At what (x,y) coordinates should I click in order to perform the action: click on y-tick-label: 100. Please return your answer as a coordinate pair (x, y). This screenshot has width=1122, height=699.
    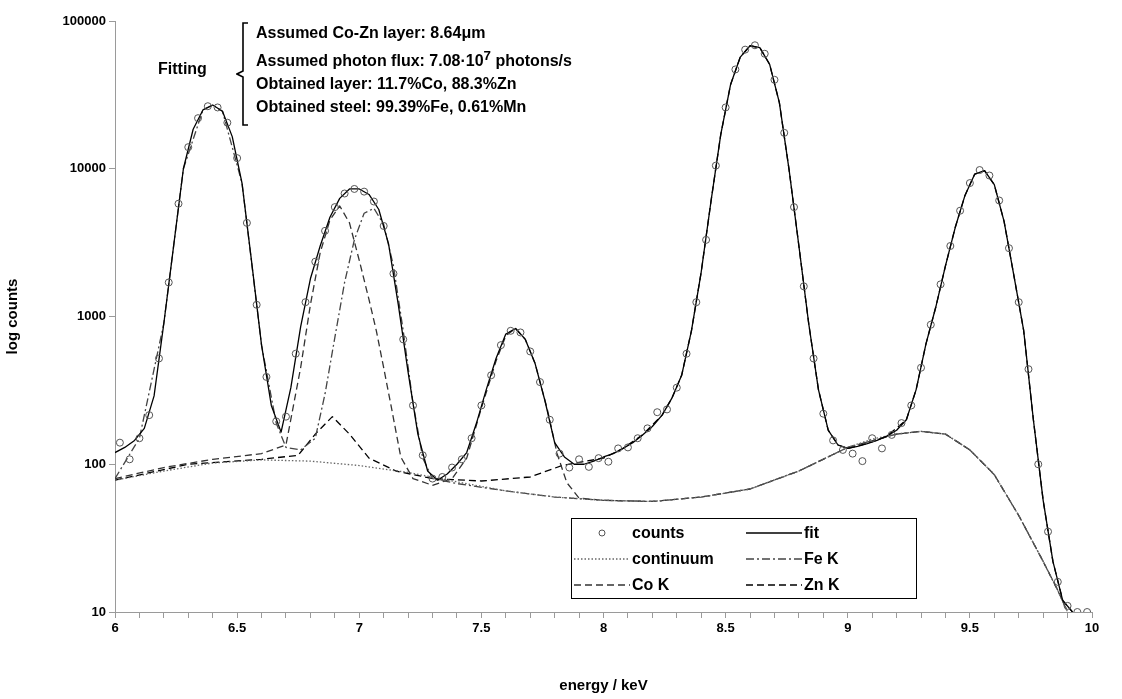
    Looking at the image, I should click on (95, 463).